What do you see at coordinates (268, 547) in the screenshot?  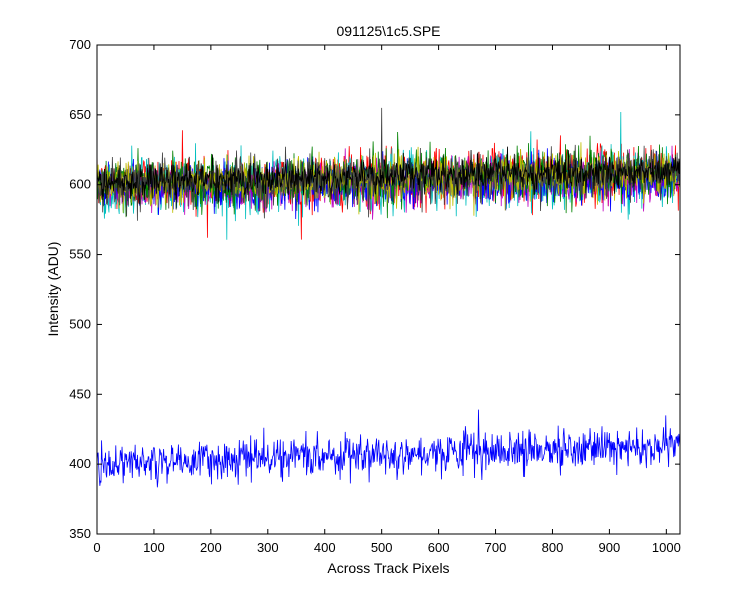 I see `x-tick-label: 300` at bounding box center [268, 547].